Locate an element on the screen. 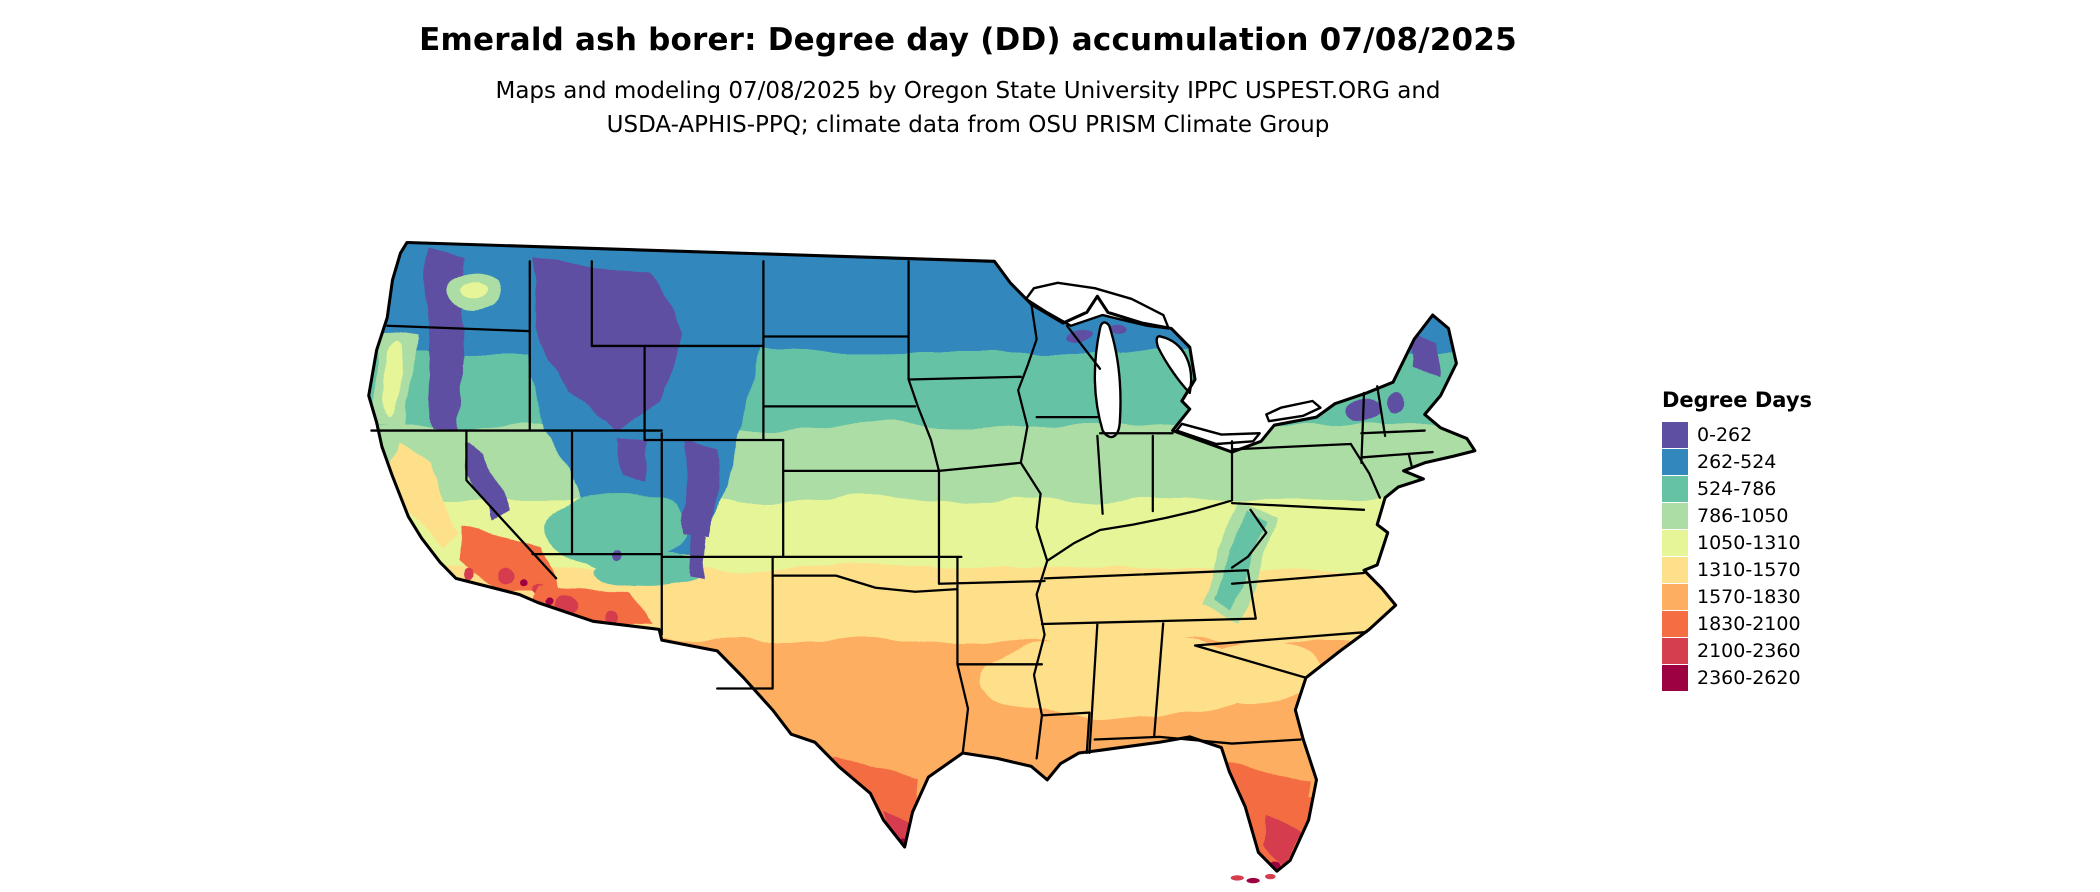 This screenshot has width=2100, height=892. legend-row: 1050-1310 is located at coordinates (1737, 542).